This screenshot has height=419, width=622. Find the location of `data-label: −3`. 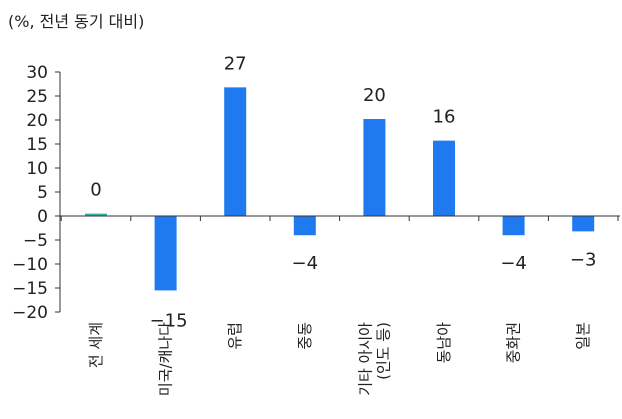

data-label: −3 is located at coordinates (583, 259).